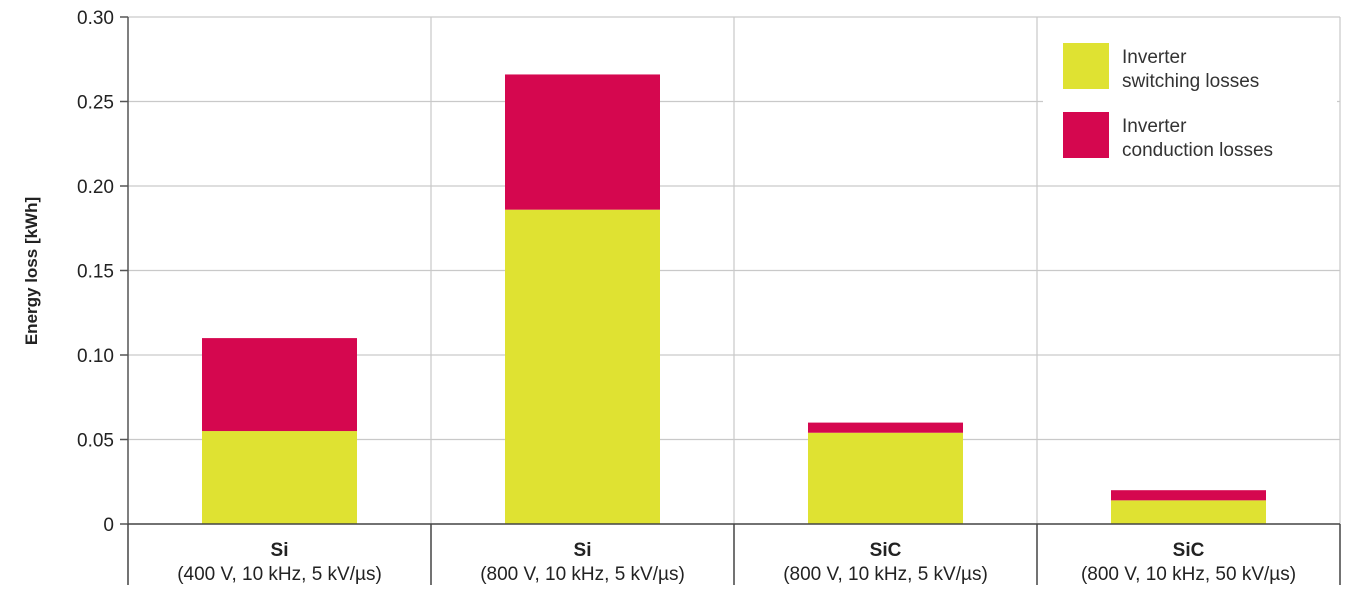  What do you see at coordinates (108, 525) in the screenshot?
I see `y-tick-label: 0` at bounding box center [108, 525].